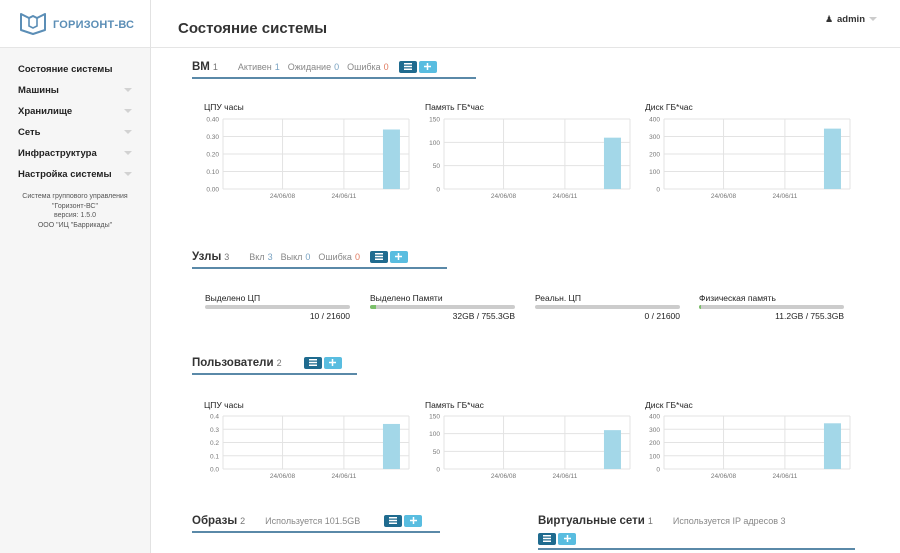 The image size is (900, 553). Describe the element at coordinates (75, 112) in the screenshot. I see `sidebar-item-storage: Хранилище` at that location.